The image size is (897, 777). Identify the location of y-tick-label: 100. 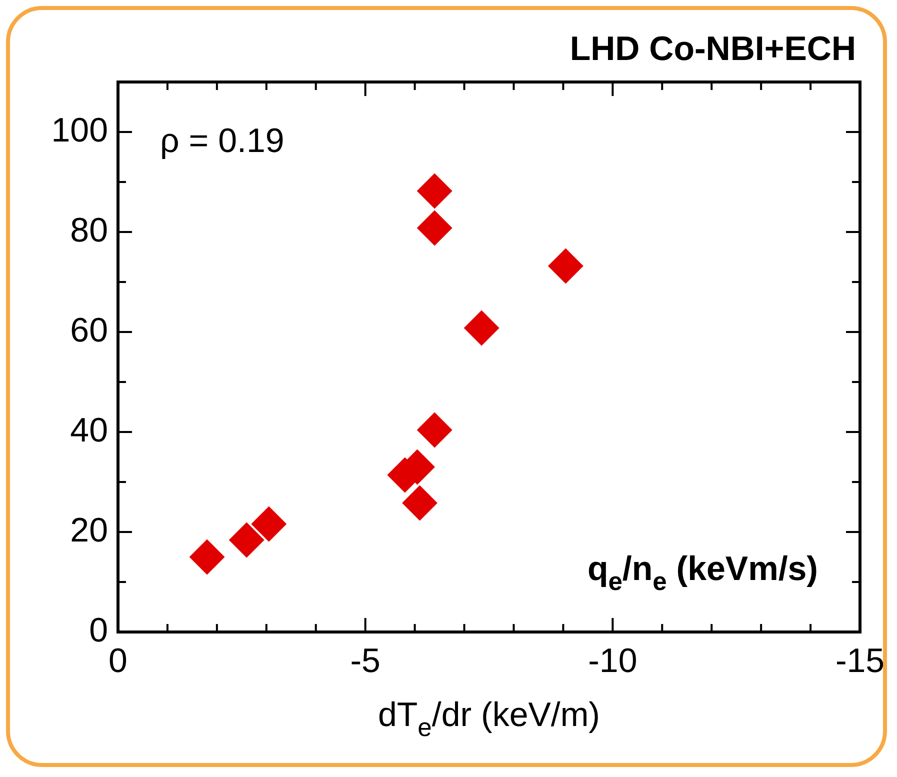
(79, 130).